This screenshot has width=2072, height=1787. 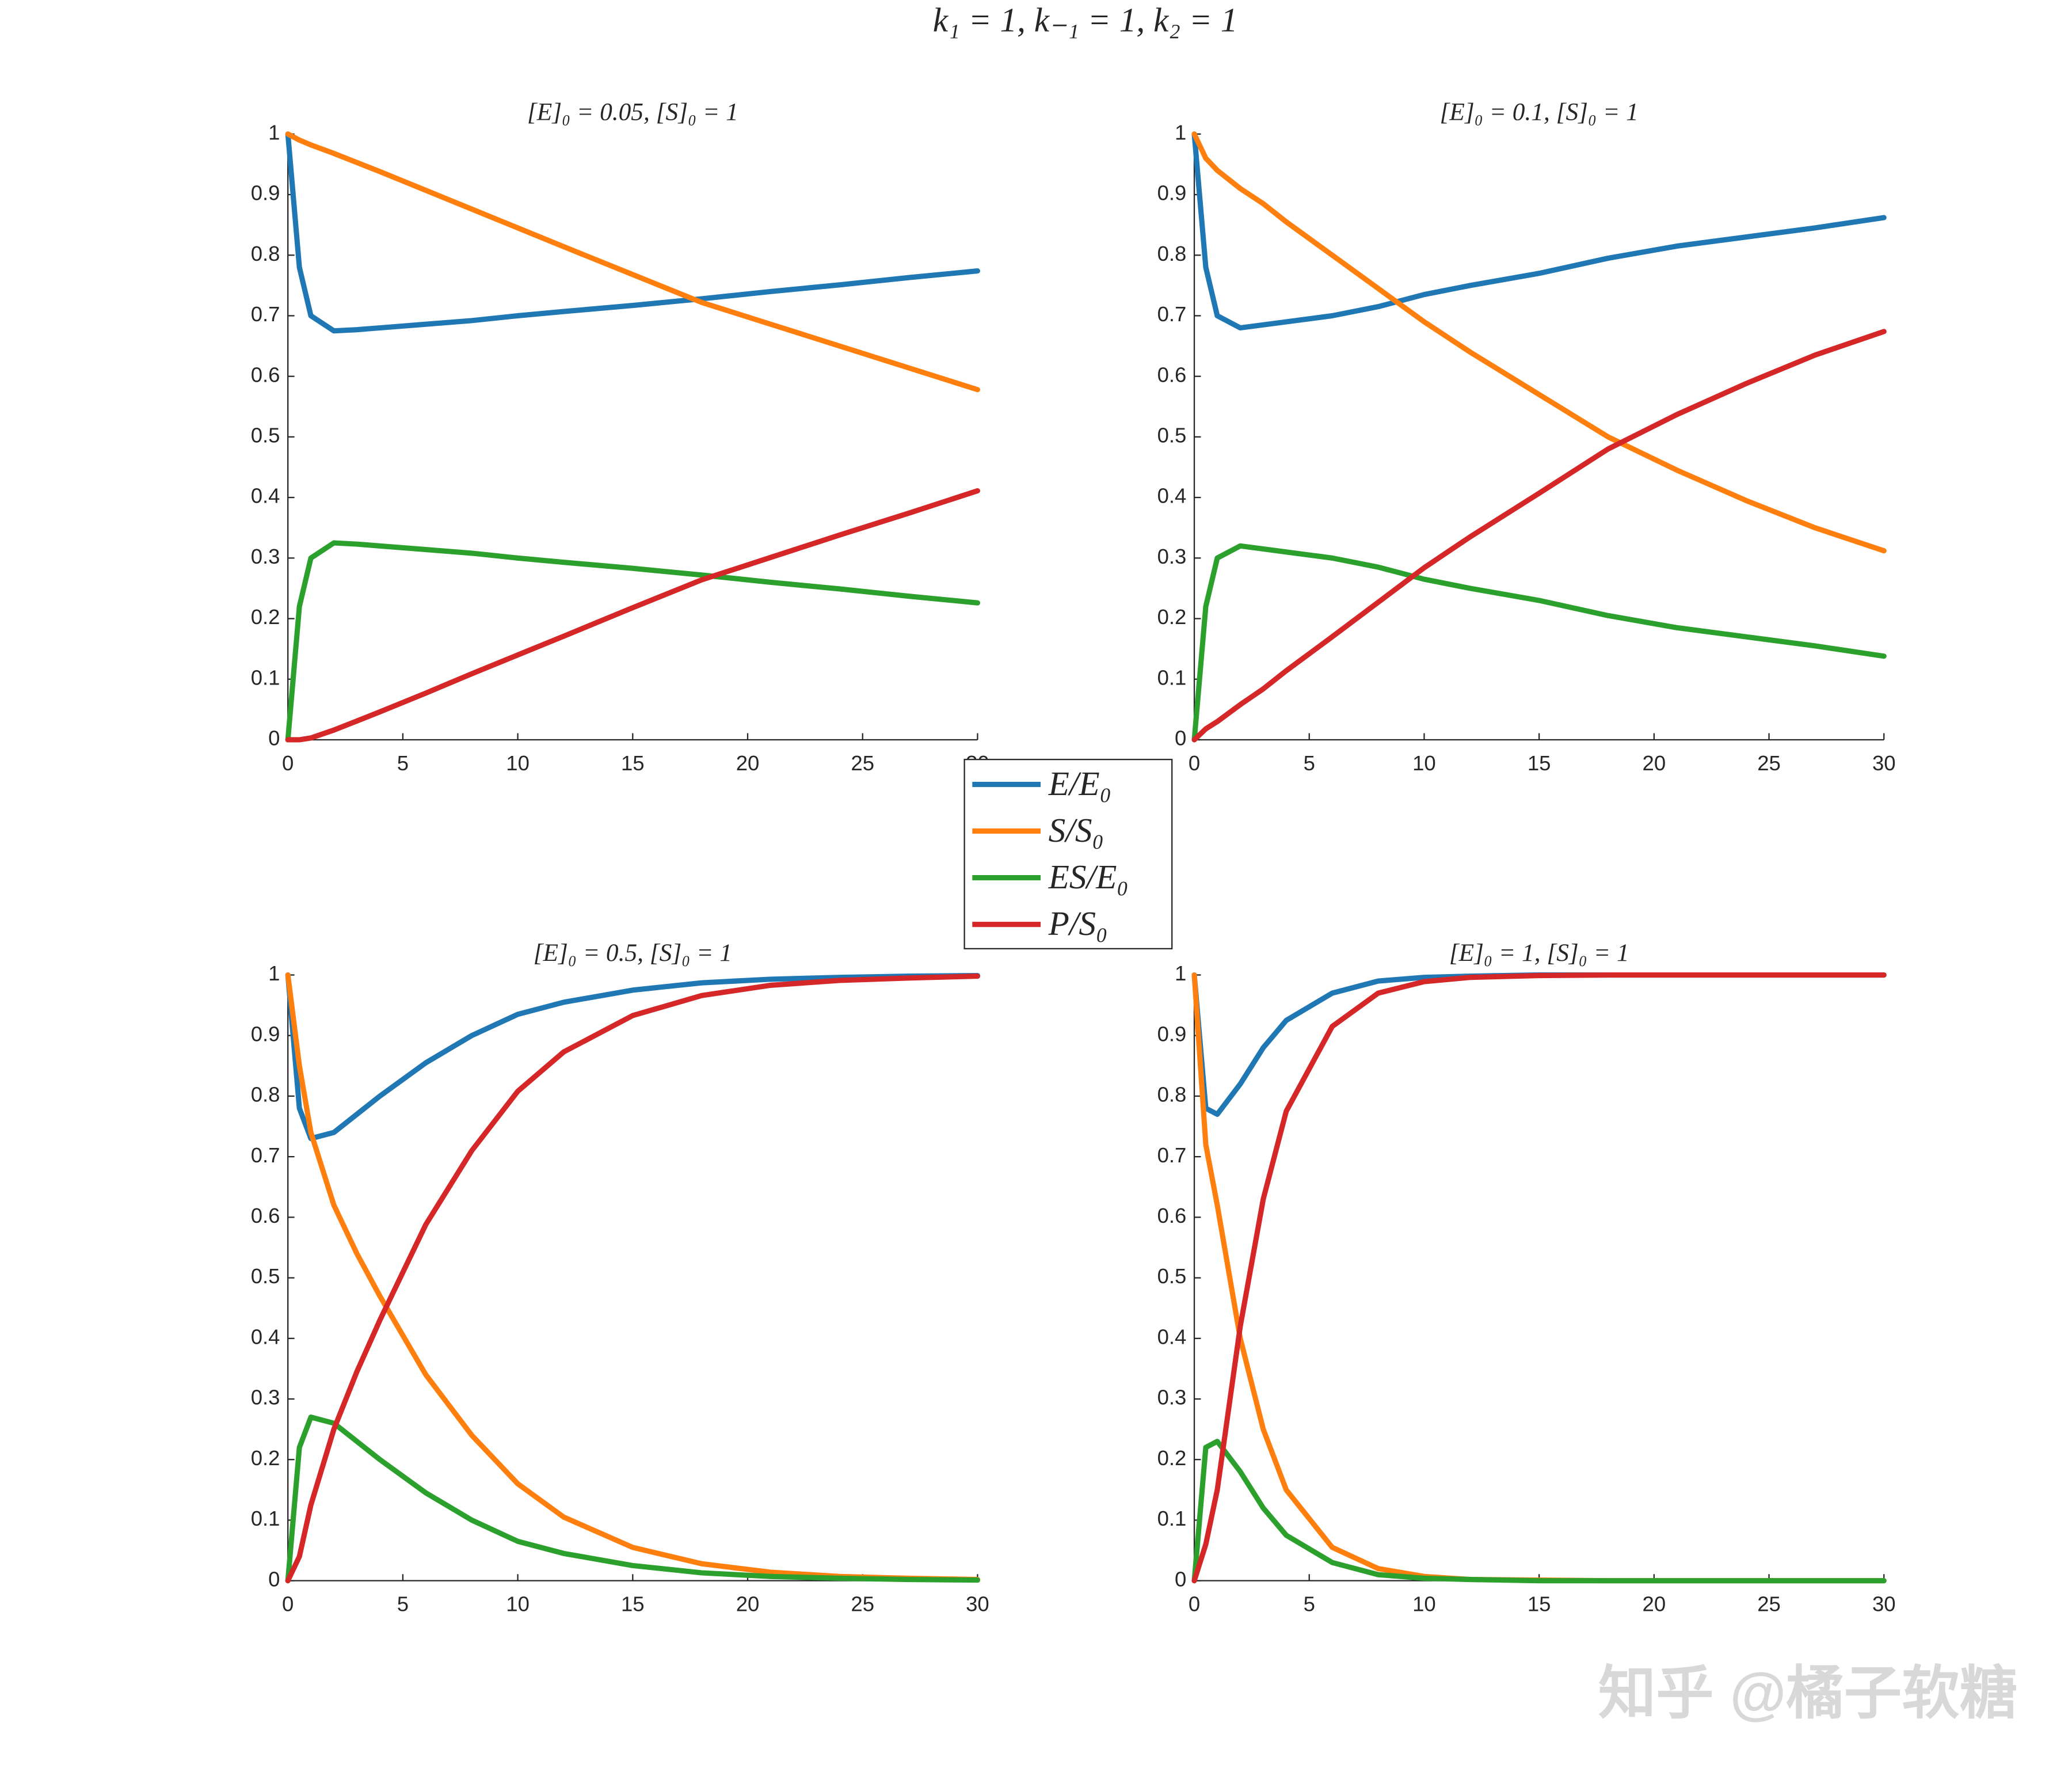 I want to click on legend: E/E₀ S/S₀ ES/E₀ P/S₀, so click(x=1068, y=854).